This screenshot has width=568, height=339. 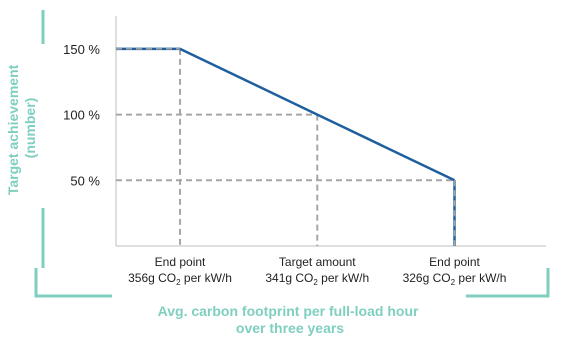 What do you see at coordinates (30, 128) in the screenshot?
I see `y-axis-title-line-2: (number)` at bounding box center [30, 128].